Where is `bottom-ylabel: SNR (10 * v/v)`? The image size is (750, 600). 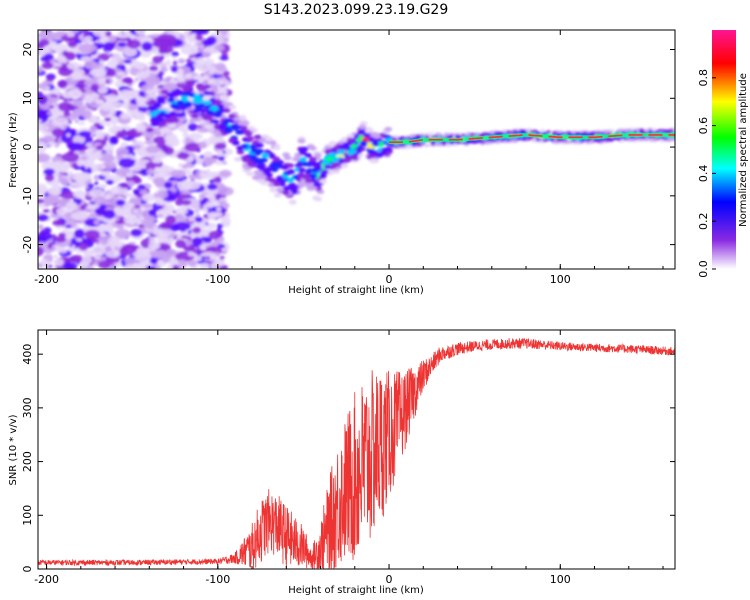 bottom-ylabel: SNR (10 * v/v) is located at coordinates (13, 449).